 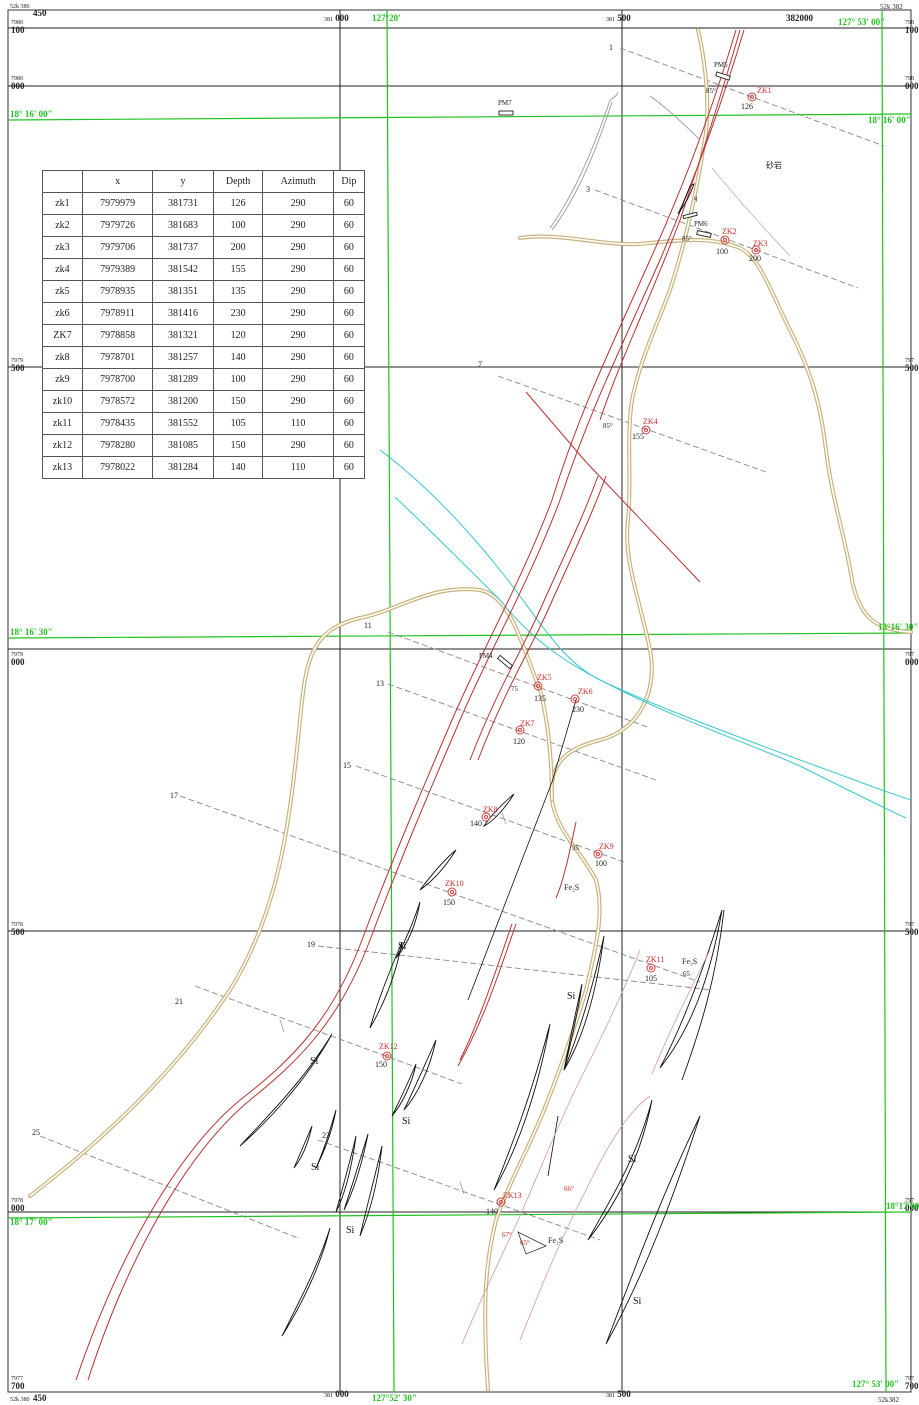 What do you see at coordinates (876, 1384) in the screenshot?
I see `geo-bottom-longitude-2: 127° 53' 00"` at bounding box center [876, 1384].